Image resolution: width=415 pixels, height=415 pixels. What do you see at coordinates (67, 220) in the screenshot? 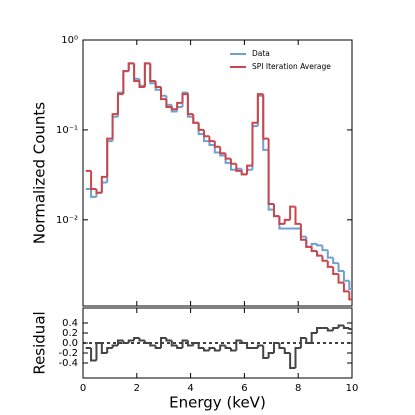
I see `y-tick-label: 10⁻²` at bounding box center [67, 220].